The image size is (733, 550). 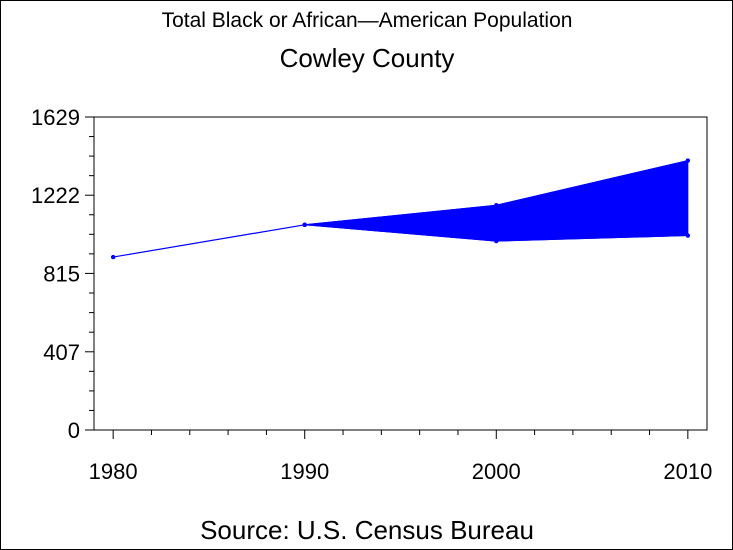 What do you see at coordinates (113, 471) in the screenshot?
I see `x-tick-label: 1980` at bounding box center [113, 471].